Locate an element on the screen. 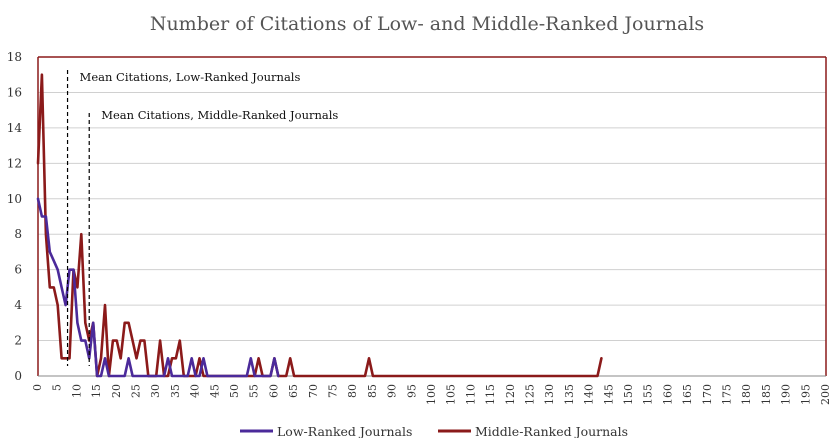 This screenshot has width=829, height=438. y-tick-label: 2 is located at coordinates (18, 341).